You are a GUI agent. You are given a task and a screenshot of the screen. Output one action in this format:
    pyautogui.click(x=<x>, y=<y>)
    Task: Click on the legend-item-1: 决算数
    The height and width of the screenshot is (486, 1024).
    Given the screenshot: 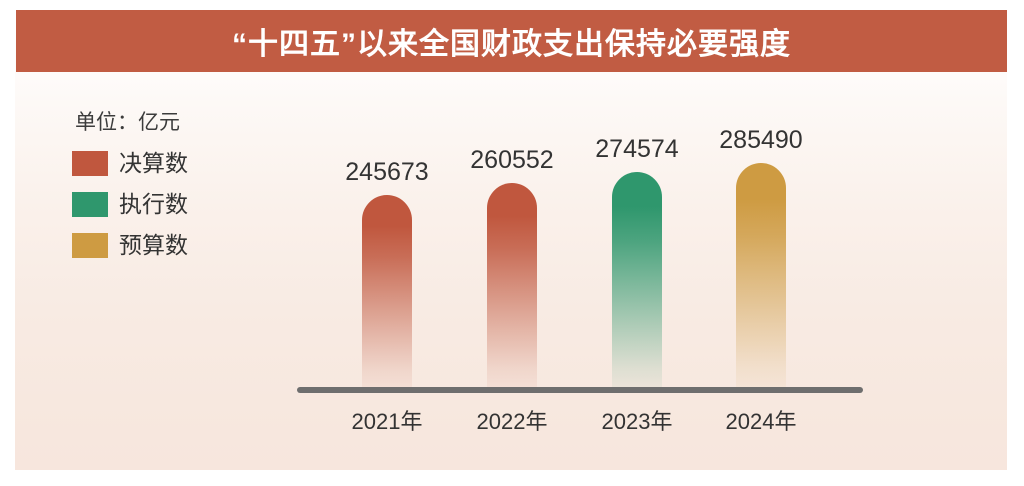 What is the action you would take?
    pyautogui.click(x=130, y=163)
    